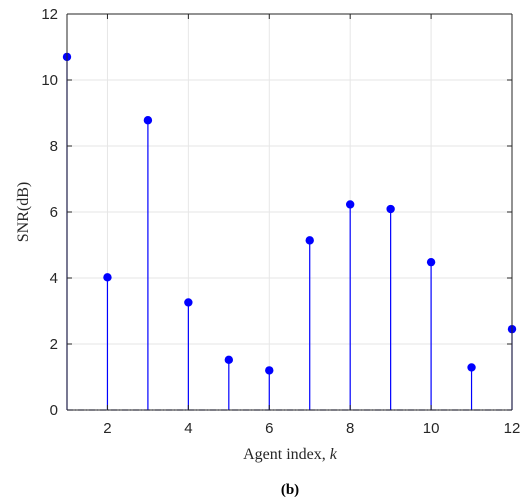 The height and width of the screenshot is (499, 526). What do you see at coordinates (512, 428) in the screenshot?
I see `x-tick-label-5: 12` at bounding box center [512, 428].